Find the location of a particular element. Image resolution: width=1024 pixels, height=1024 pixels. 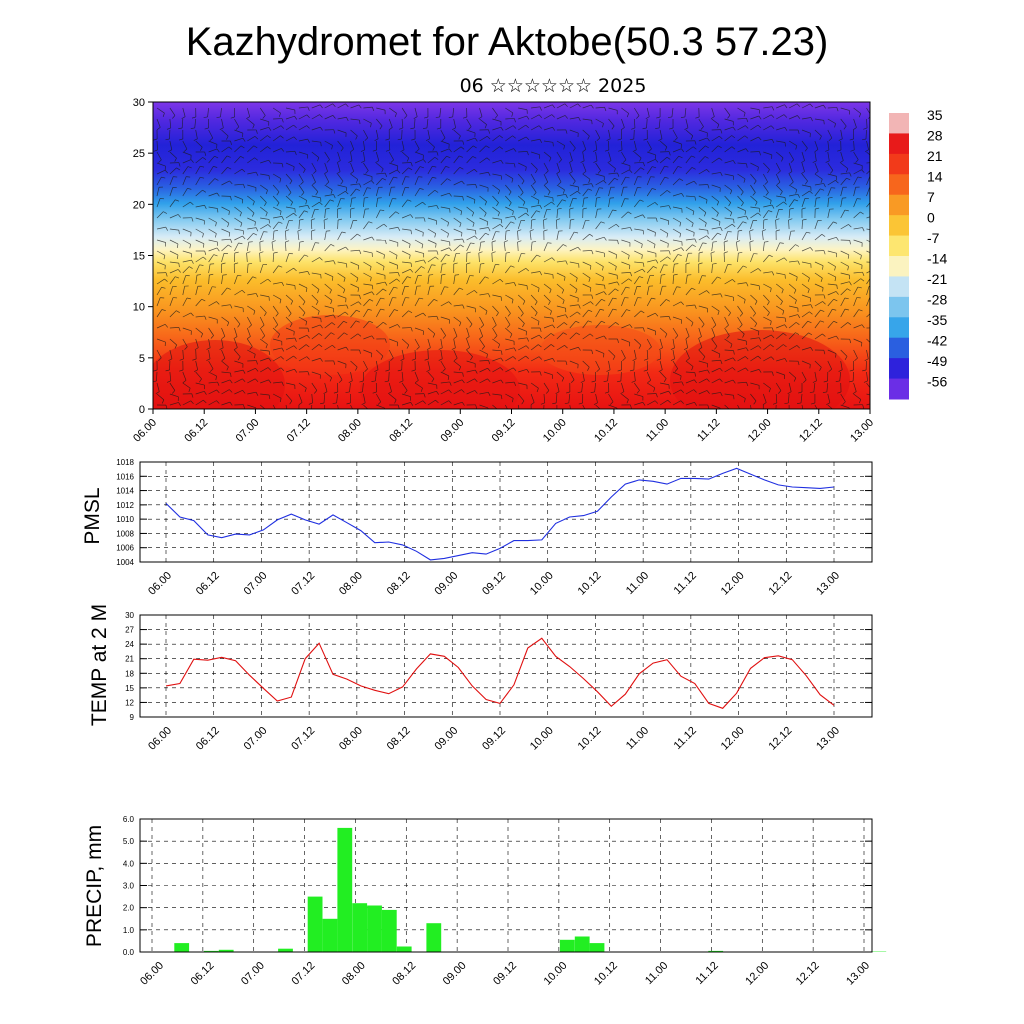

colorbar-label: -28 is located at coordinates (937, 300).